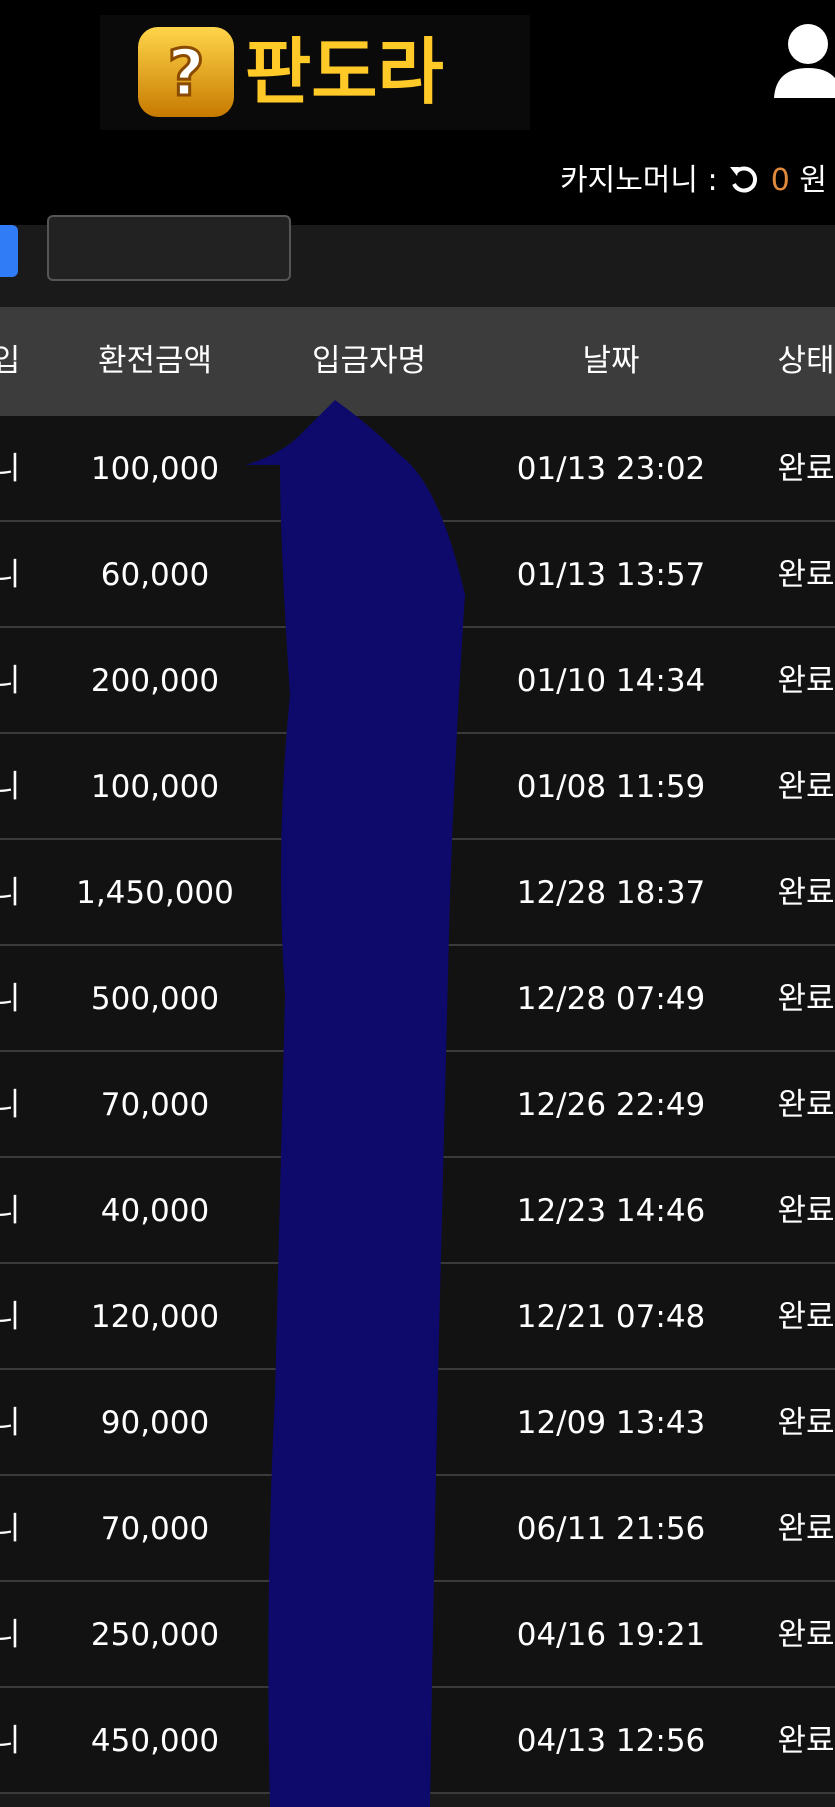 The width and height of the screenshot is (835, 1807). Describe the element at coordinates (611, 1105) in the screenshot. I see `cell-date: 12/26 22:49` at that location.